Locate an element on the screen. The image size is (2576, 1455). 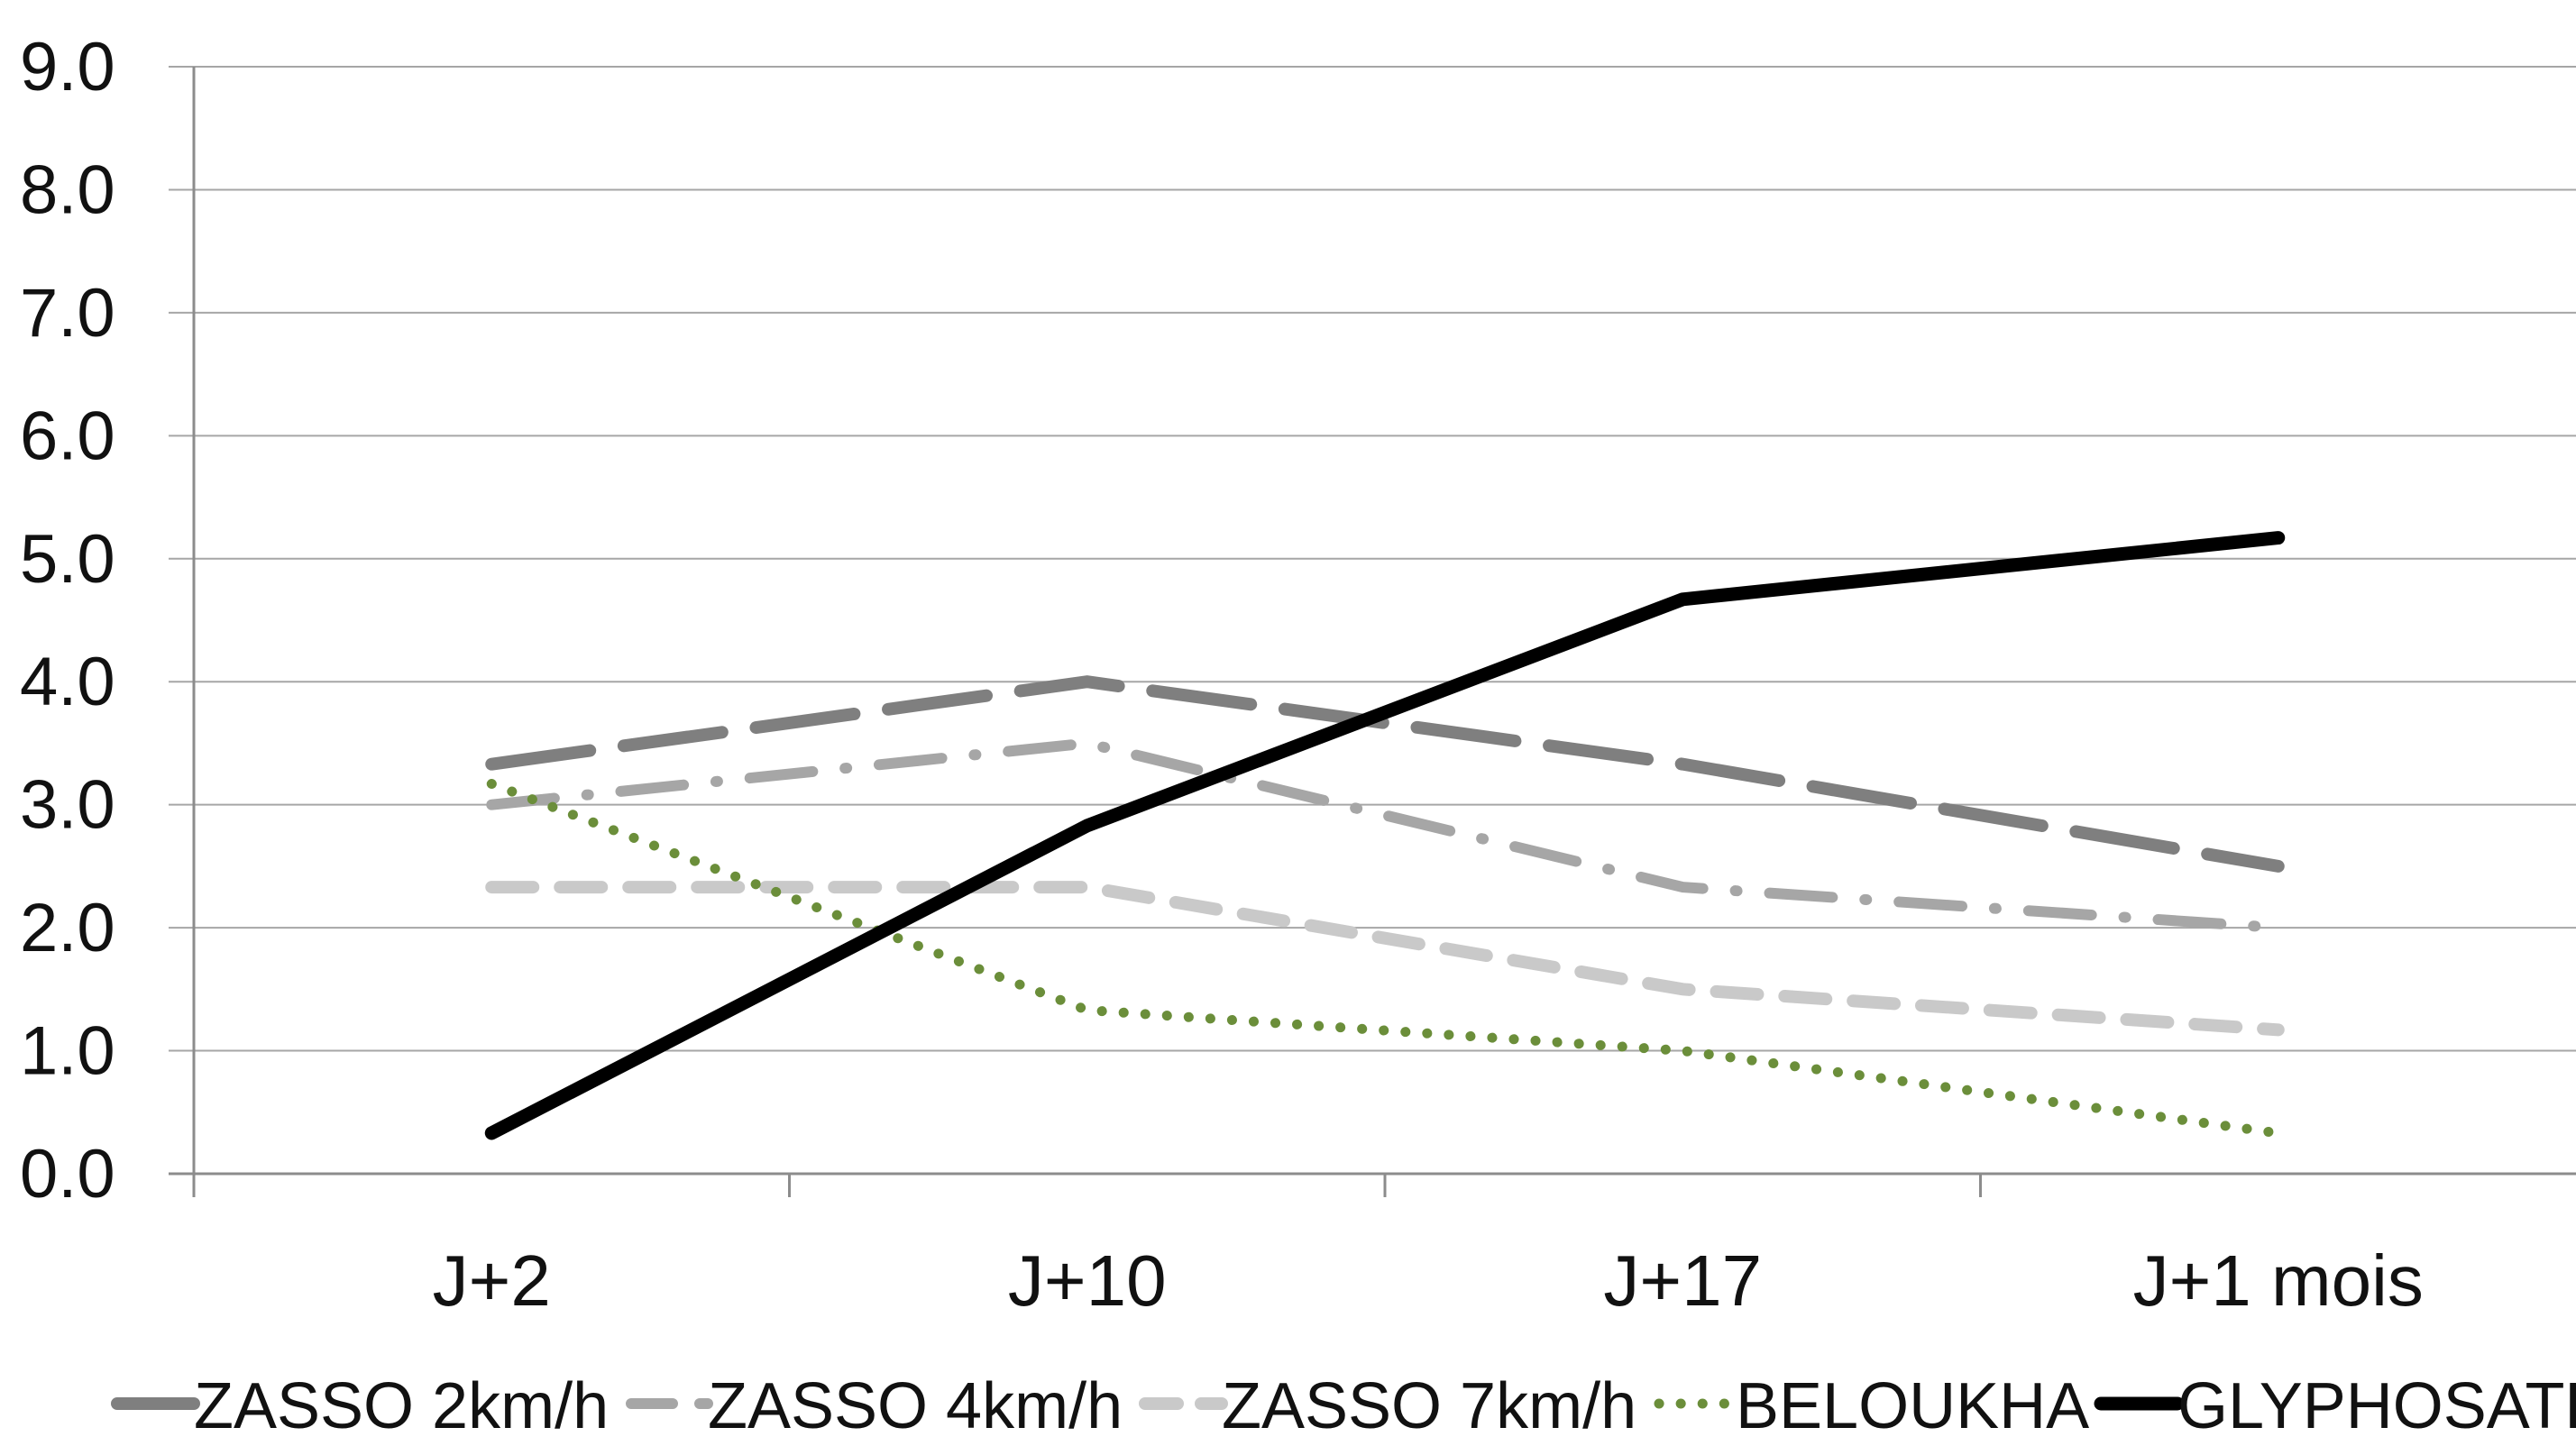
y-tick-label: 3.0 is located at coordinates (67, 805).